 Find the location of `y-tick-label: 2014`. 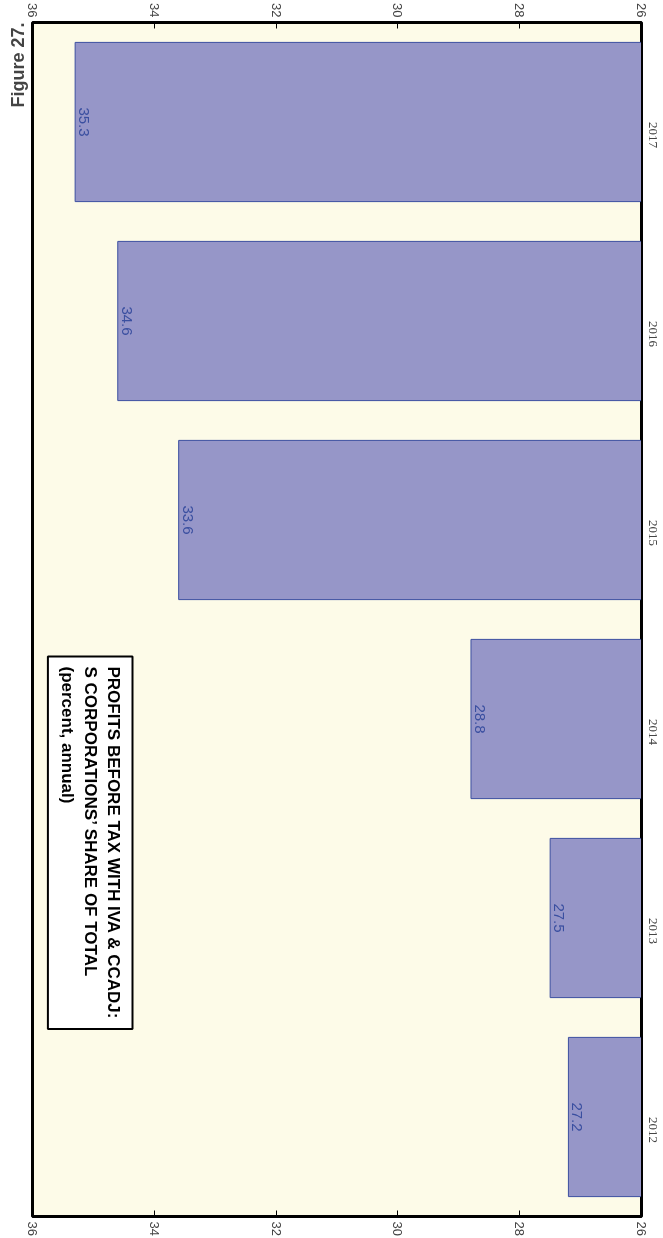

y-tick-label: 2014 is located at coordinates (653, 732).